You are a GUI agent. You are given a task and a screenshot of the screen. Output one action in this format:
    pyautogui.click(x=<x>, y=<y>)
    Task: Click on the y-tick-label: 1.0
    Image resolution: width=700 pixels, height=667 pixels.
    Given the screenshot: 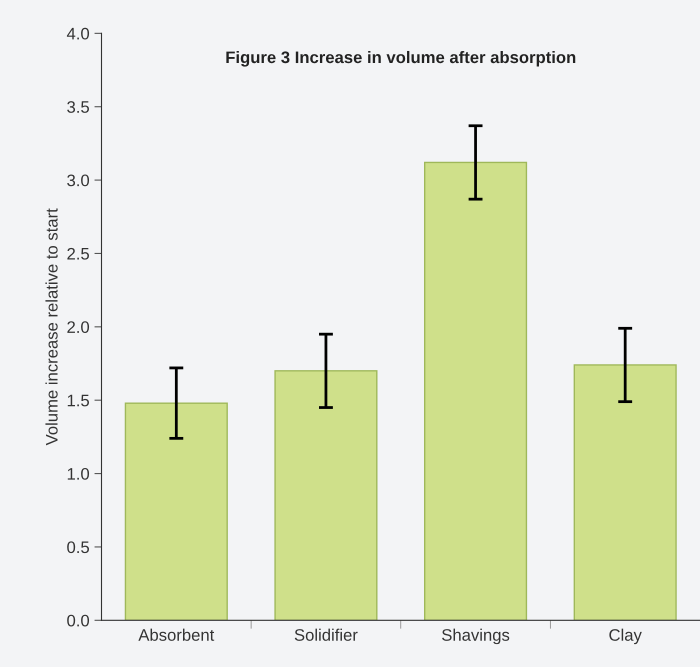 What is the action you would take?
    pyautogui.click(x=79, y=474)
    